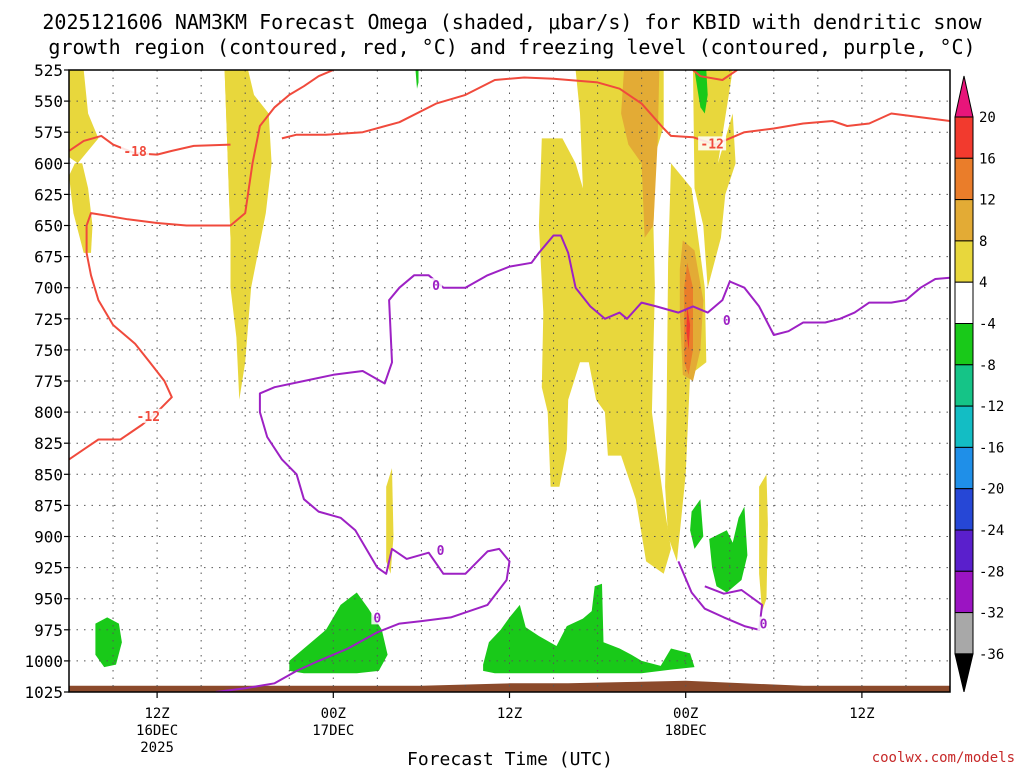 This screenshot has height=768, width=1024. What do you see at coordinates (48, 443) in the screenshot?
I see `y-tick-label: 825` at bounding box center [48, 443].